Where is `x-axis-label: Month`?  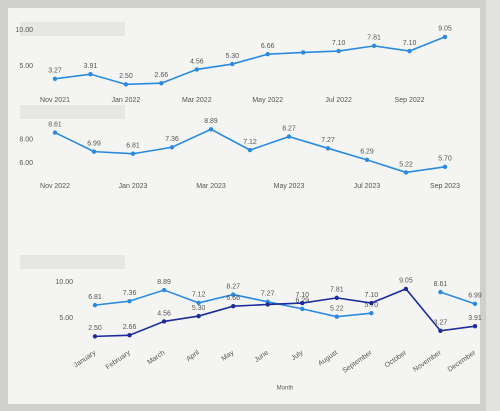
x-axis-label: Month is located at coordinates (285, 389).